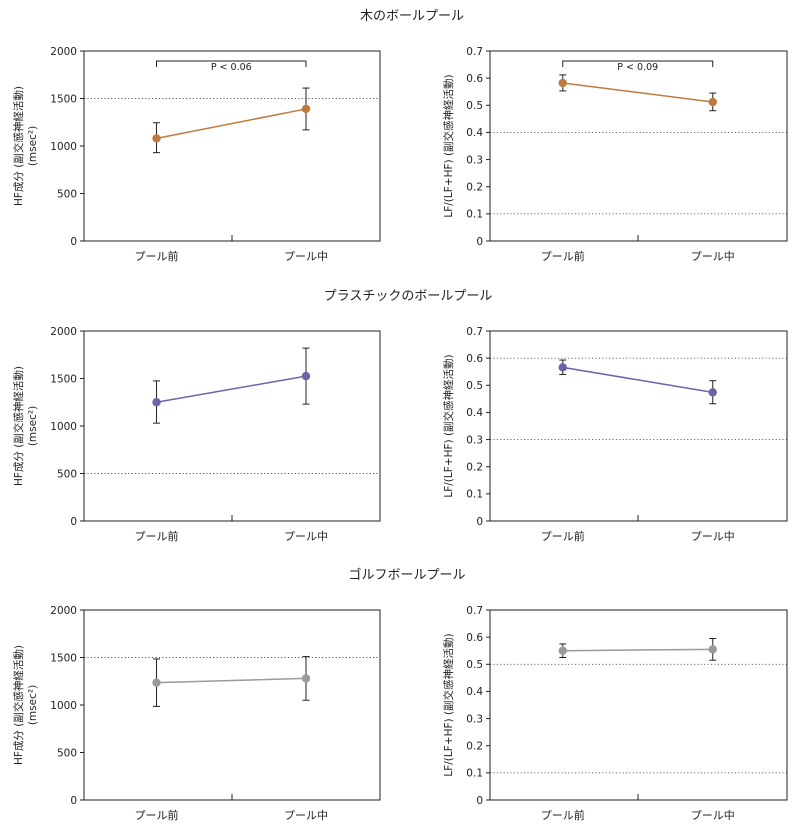  What do you see at coordinates (406, 575) in the screenshot?
I see `section-title-golf: ゴルフボールプール` at bounding box center [406, 575].